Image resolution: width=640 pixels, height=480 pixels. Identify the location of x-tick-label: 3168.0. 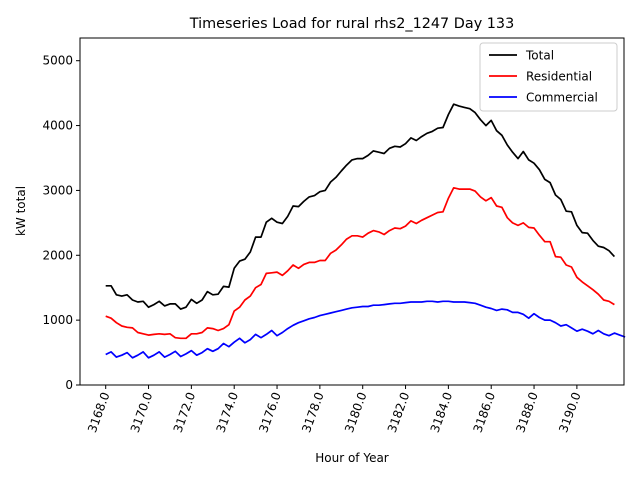
(99, 412).